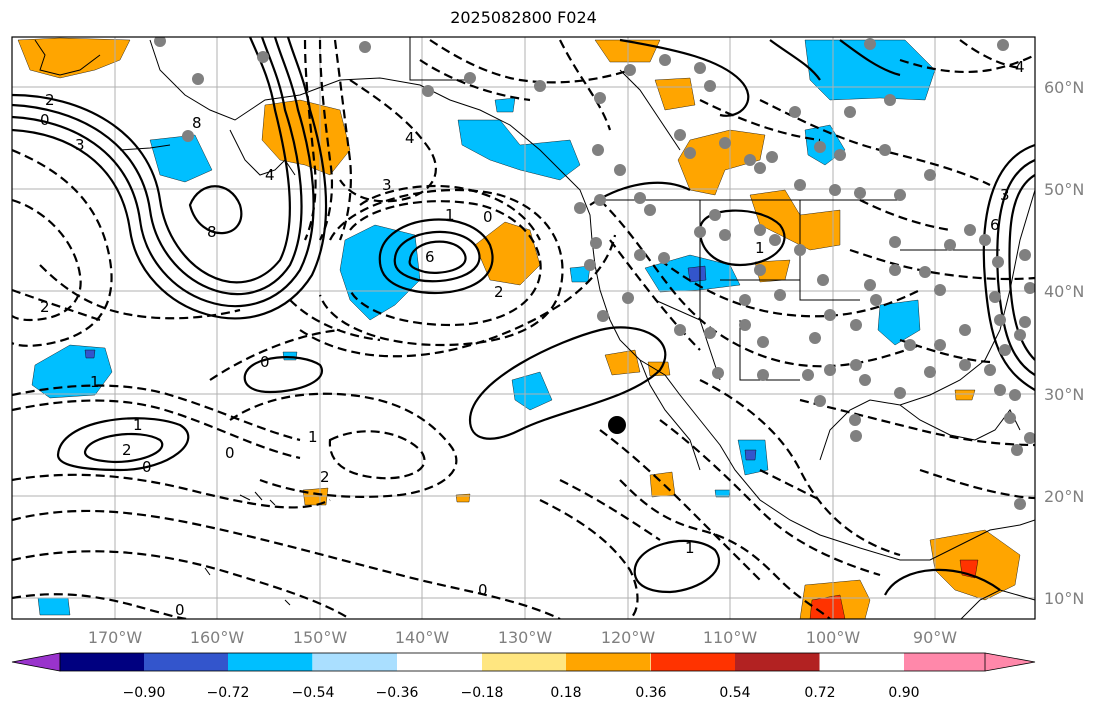 This screenshot has width=1105, height=712. What do you see at coordinates (422, 637) in the screenshot?
I see `lon-label: 140°W` at bounding box center [422, 637].